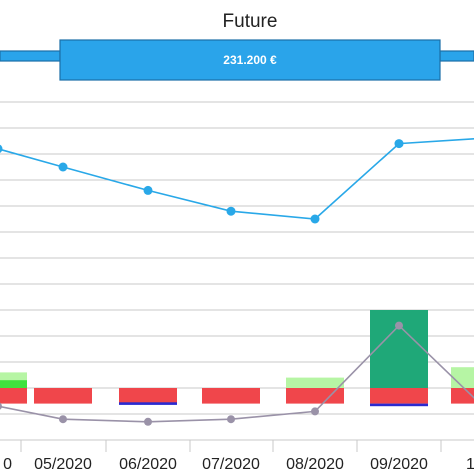 The height and width of the screenshot is (474, 474). I want to click on total-banner: 231.200 €, so click(237, 60).